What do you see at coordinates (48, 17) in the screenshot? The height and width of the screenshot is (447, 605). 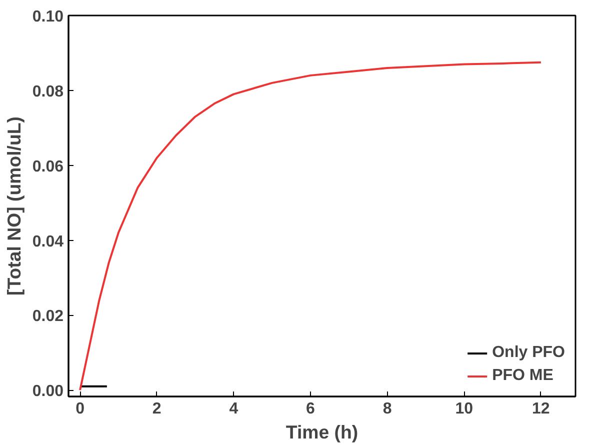 I see `y-tick-label: 0.10` at bounding box center [48, 17].